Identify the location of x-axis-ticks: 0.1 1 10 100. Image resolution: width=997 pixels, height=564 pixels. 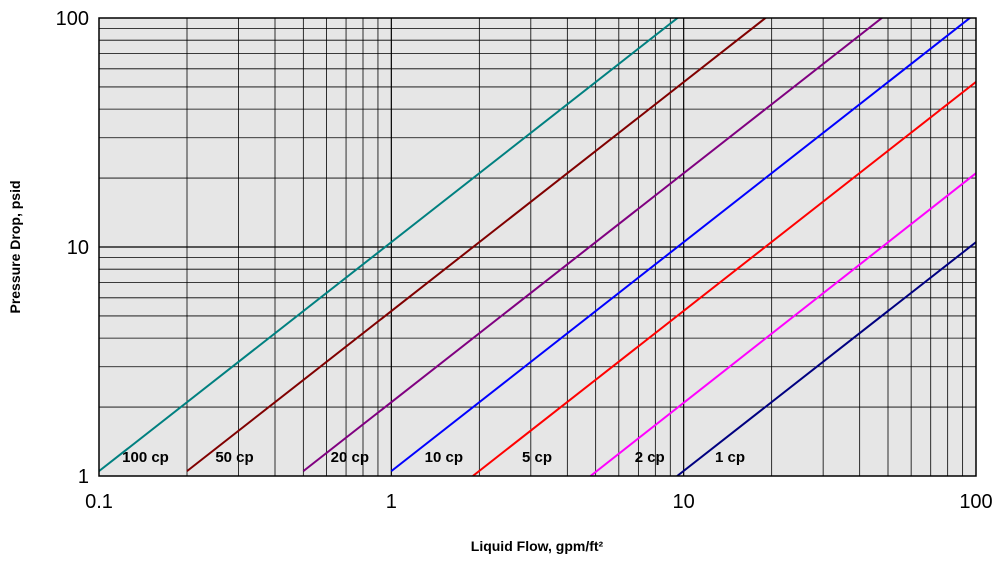
(539, 502).